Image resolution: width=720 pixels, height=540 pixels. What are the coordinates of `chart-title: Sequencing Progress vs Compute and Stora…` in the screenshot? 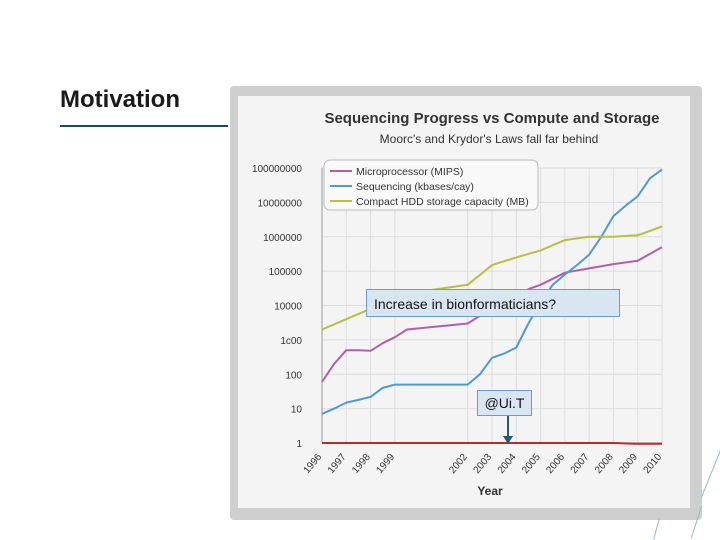 It's located at (491, 118).